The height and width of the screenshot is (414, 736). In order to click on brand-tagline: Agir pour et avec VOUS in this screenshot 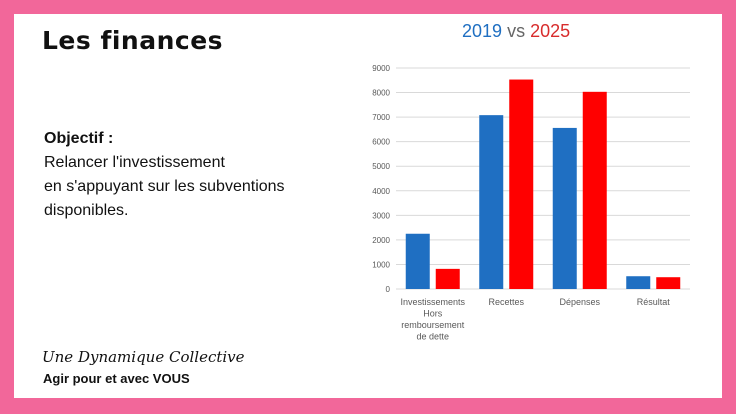, I will do `click(116, 378)`.